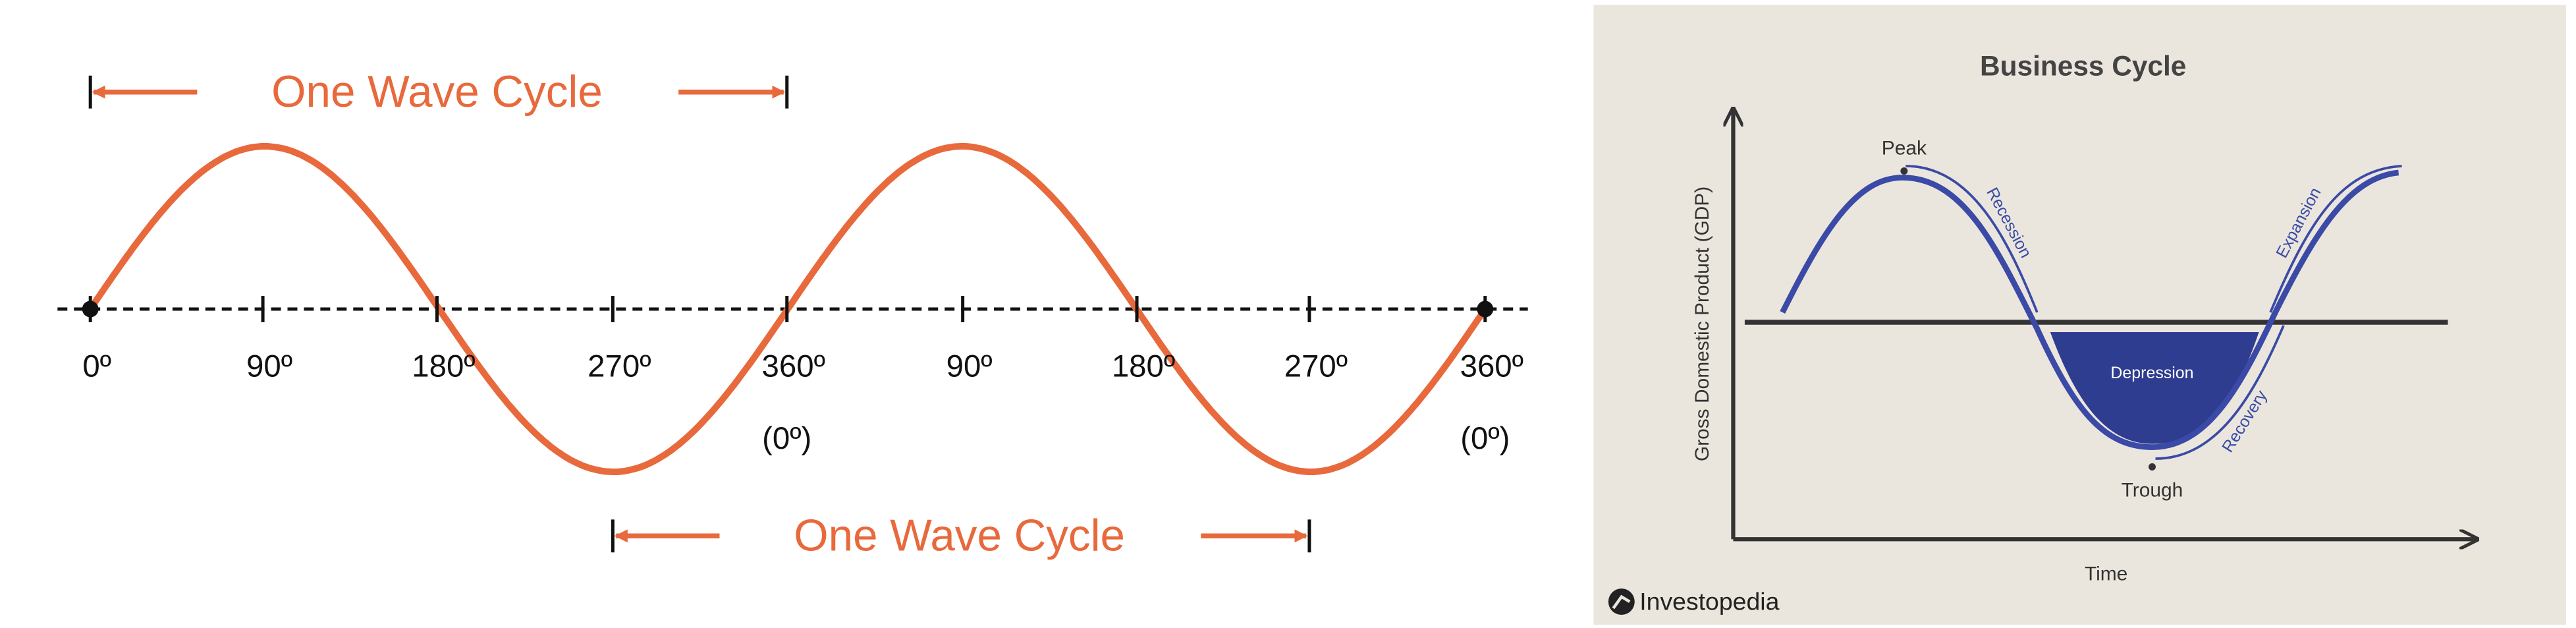 The width and height of the screenshot is (2576, 628). I want to click on ticks: 0º 90º 180º 270º 360º 90º 180º 270º 360º, so click(802, 340).